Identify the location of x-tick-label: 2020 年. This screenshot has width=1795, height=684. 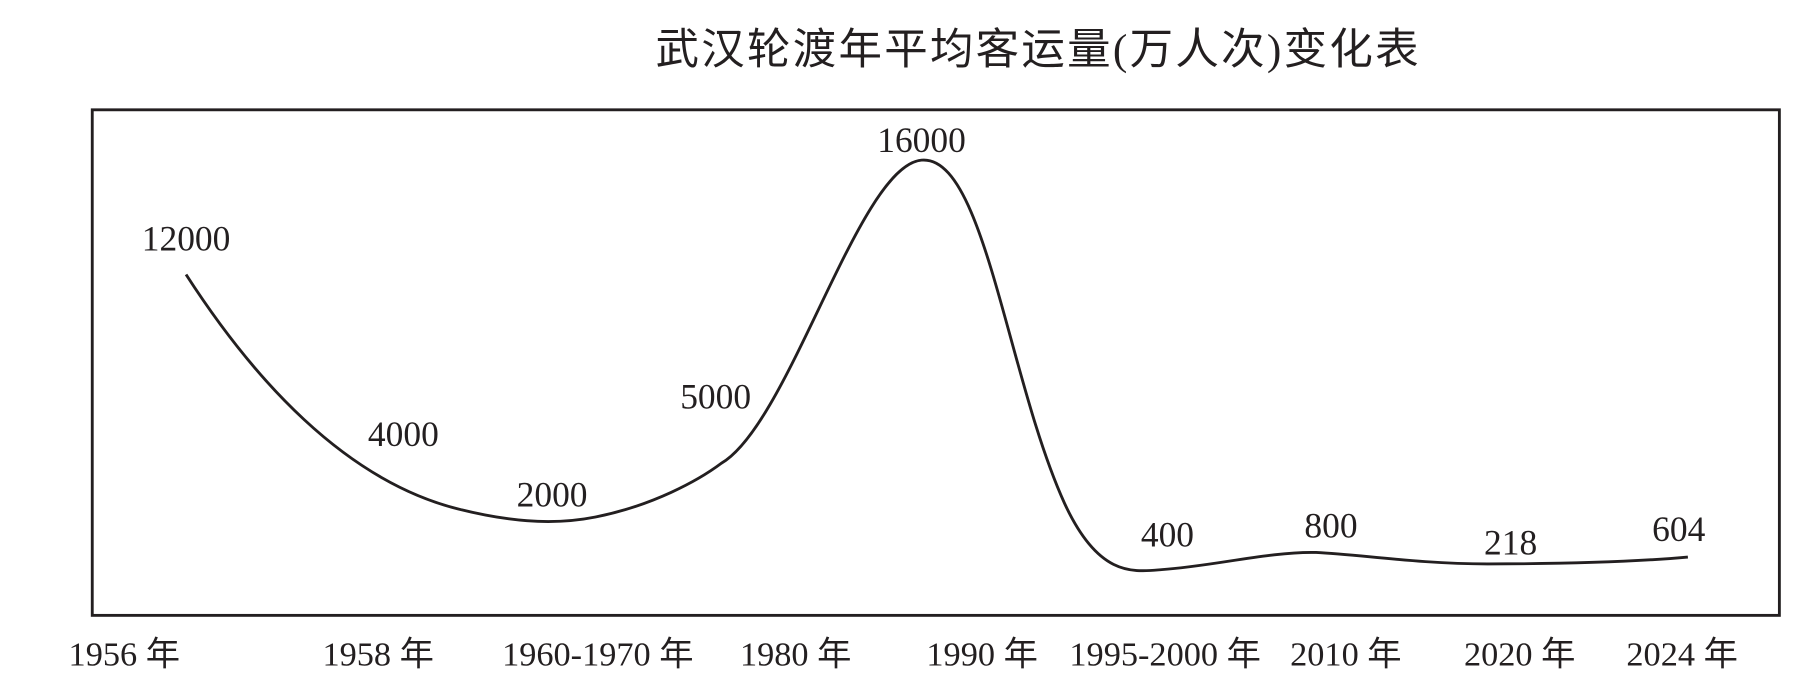
(1519, 655).